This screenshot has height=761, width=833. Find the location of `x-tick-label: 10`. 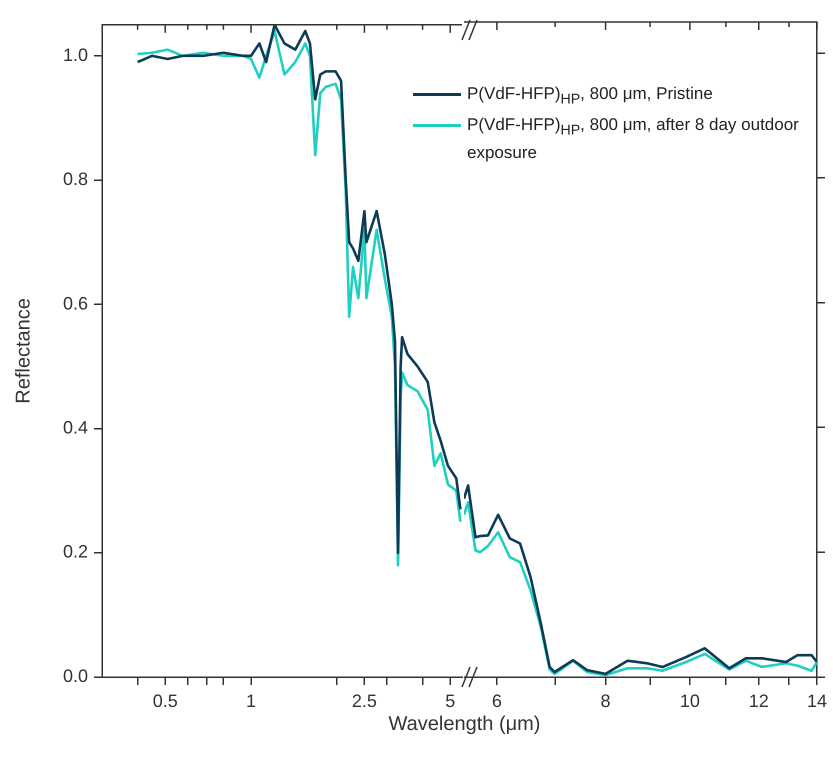

x-tick-label: 10 is located at coordinates (690, 700).